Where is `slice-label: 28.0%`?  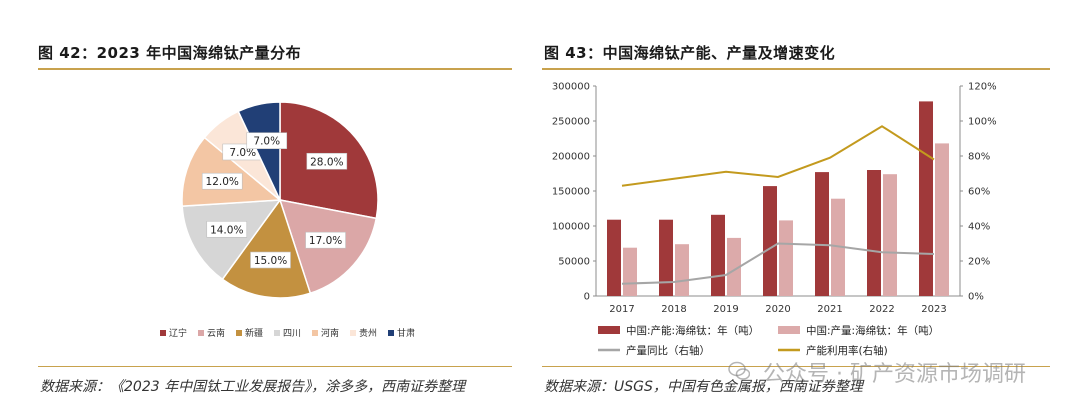
slice-label: 28.0% is located at coordinates (326, 162).